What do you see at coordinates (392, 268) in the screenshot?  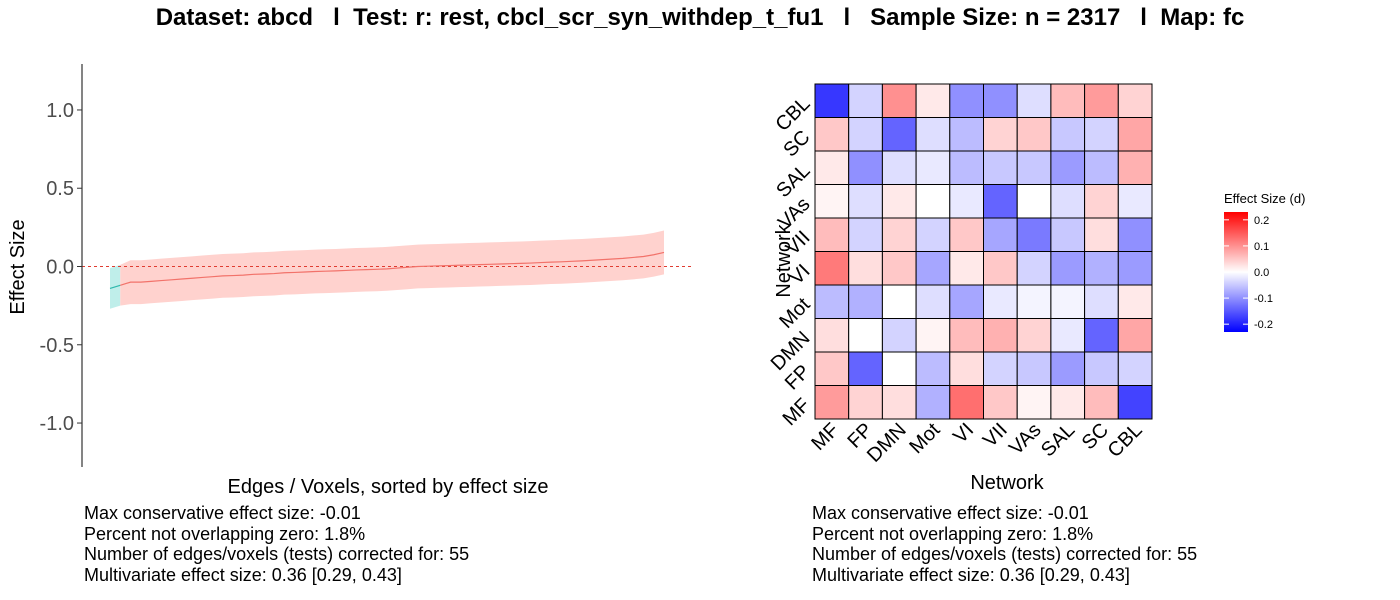 I see `estimate-line-positive` at bounding box center [392, 268].